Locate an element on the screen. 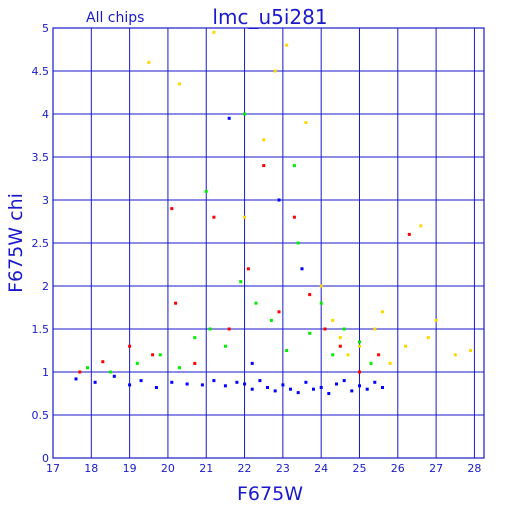 This screenshot has height=512, width=512. y-tick-label: 1.5 is located at coordinates (41, 329).